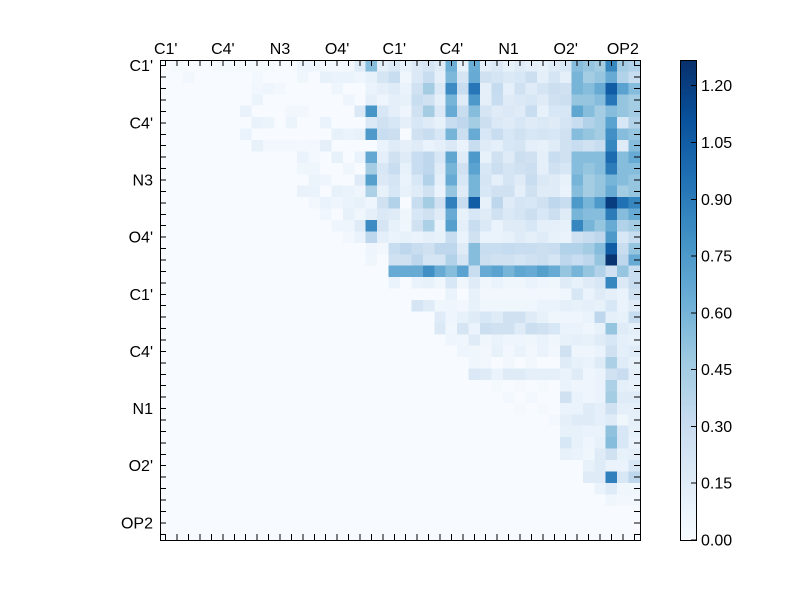 This screenshot has height=600, width=800. What do you see at coordinates (716, 313) in the screenshot?
I see `svg-text: 0.60` at bounding box center [716, 313].